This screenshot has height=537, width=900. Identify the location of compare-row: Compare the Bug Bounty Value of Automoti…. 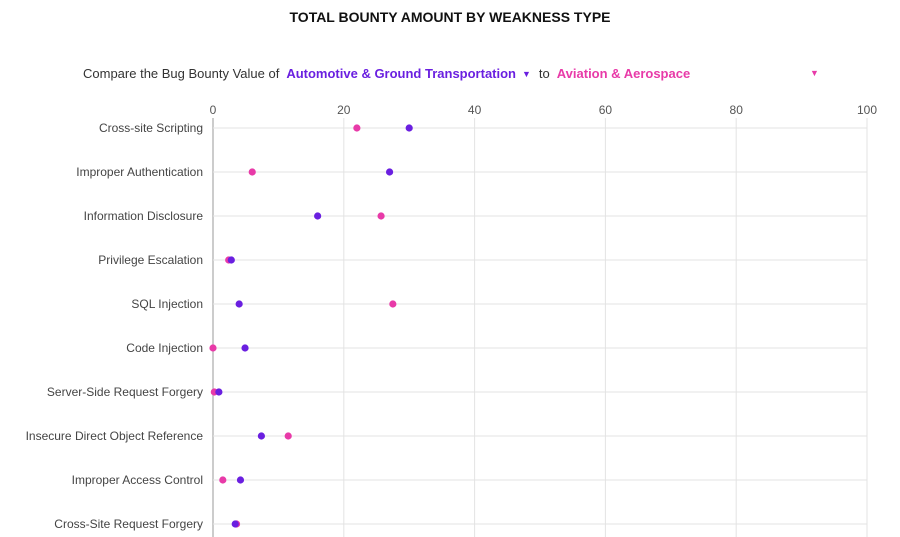
(386, 73).